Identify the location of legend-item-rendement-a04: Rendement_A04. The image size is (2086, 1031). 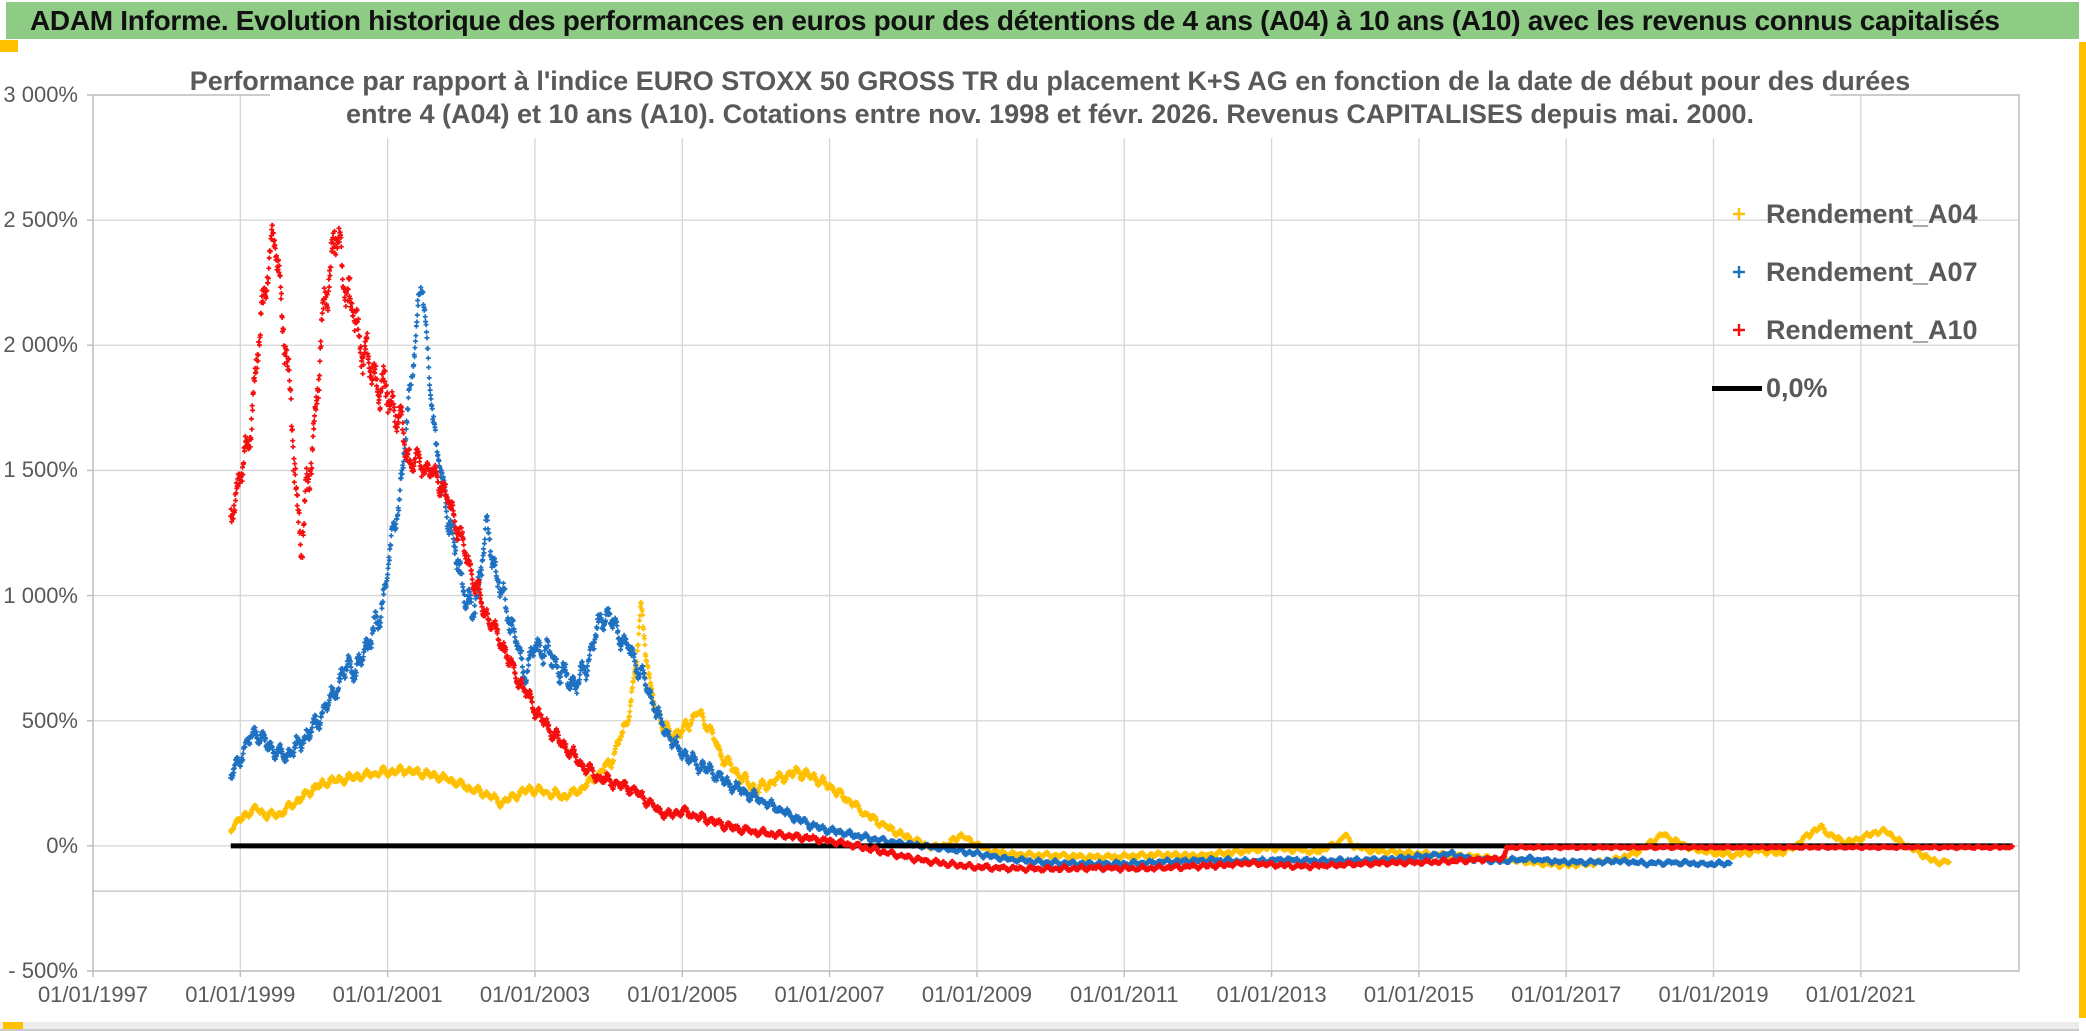
(1845, 214).